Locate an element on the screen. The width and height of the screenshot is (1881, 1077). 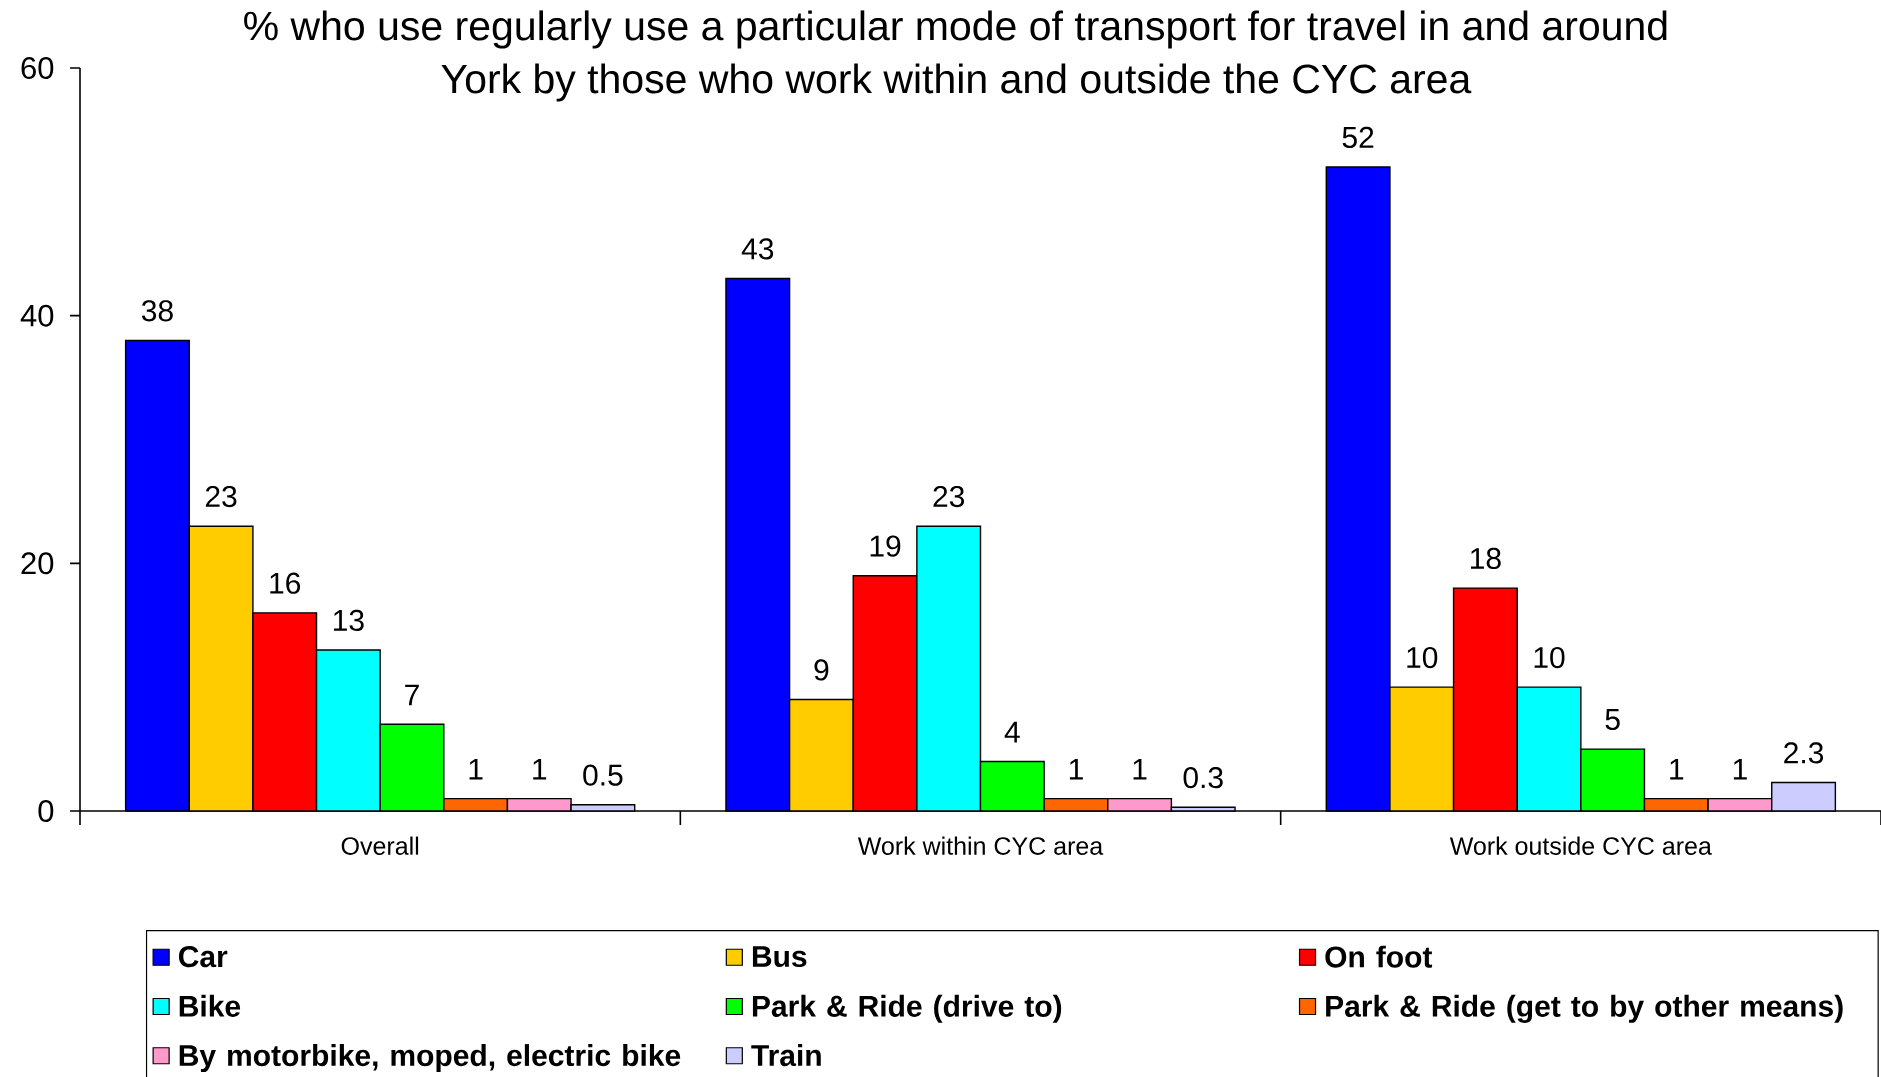
y-tick-label: 0 is located at coordinates (46, 811).